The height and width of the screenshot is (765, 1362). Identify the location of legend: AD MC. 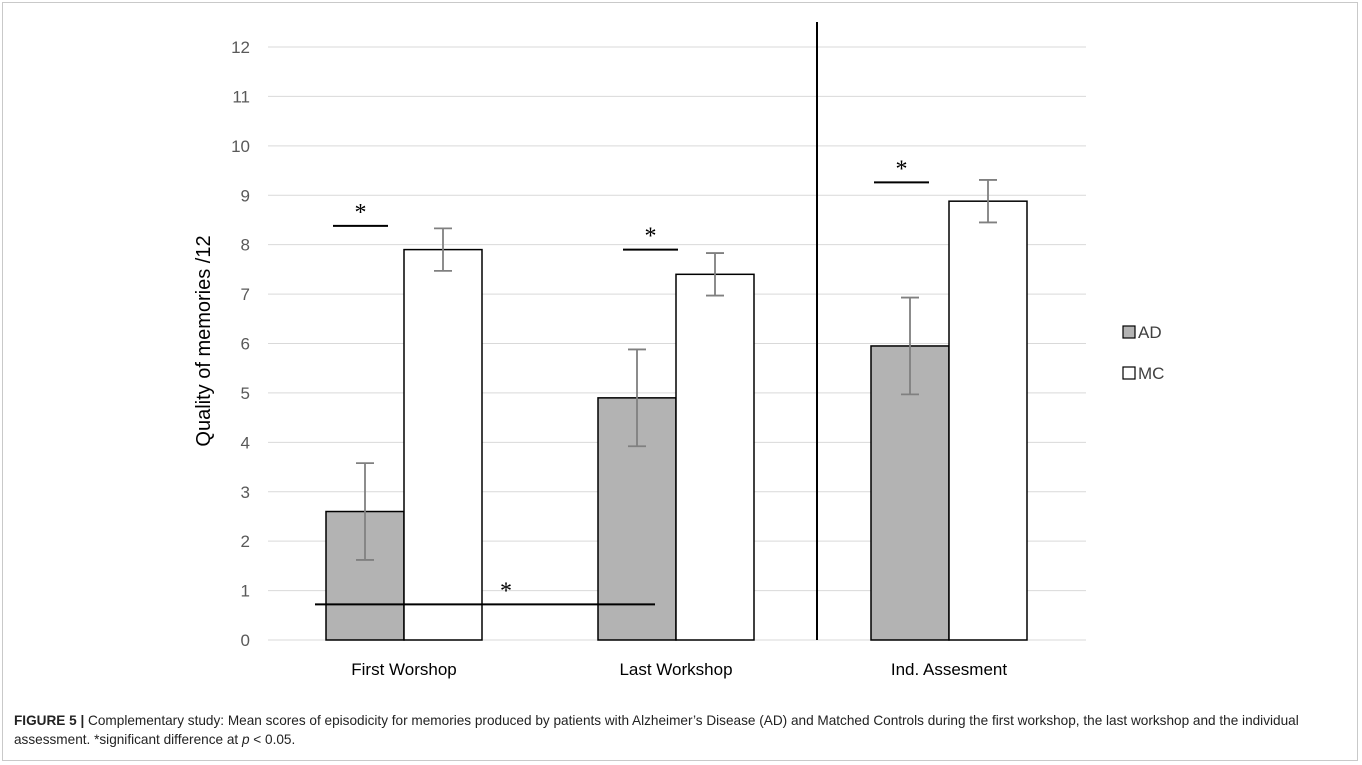
(1143, 353).